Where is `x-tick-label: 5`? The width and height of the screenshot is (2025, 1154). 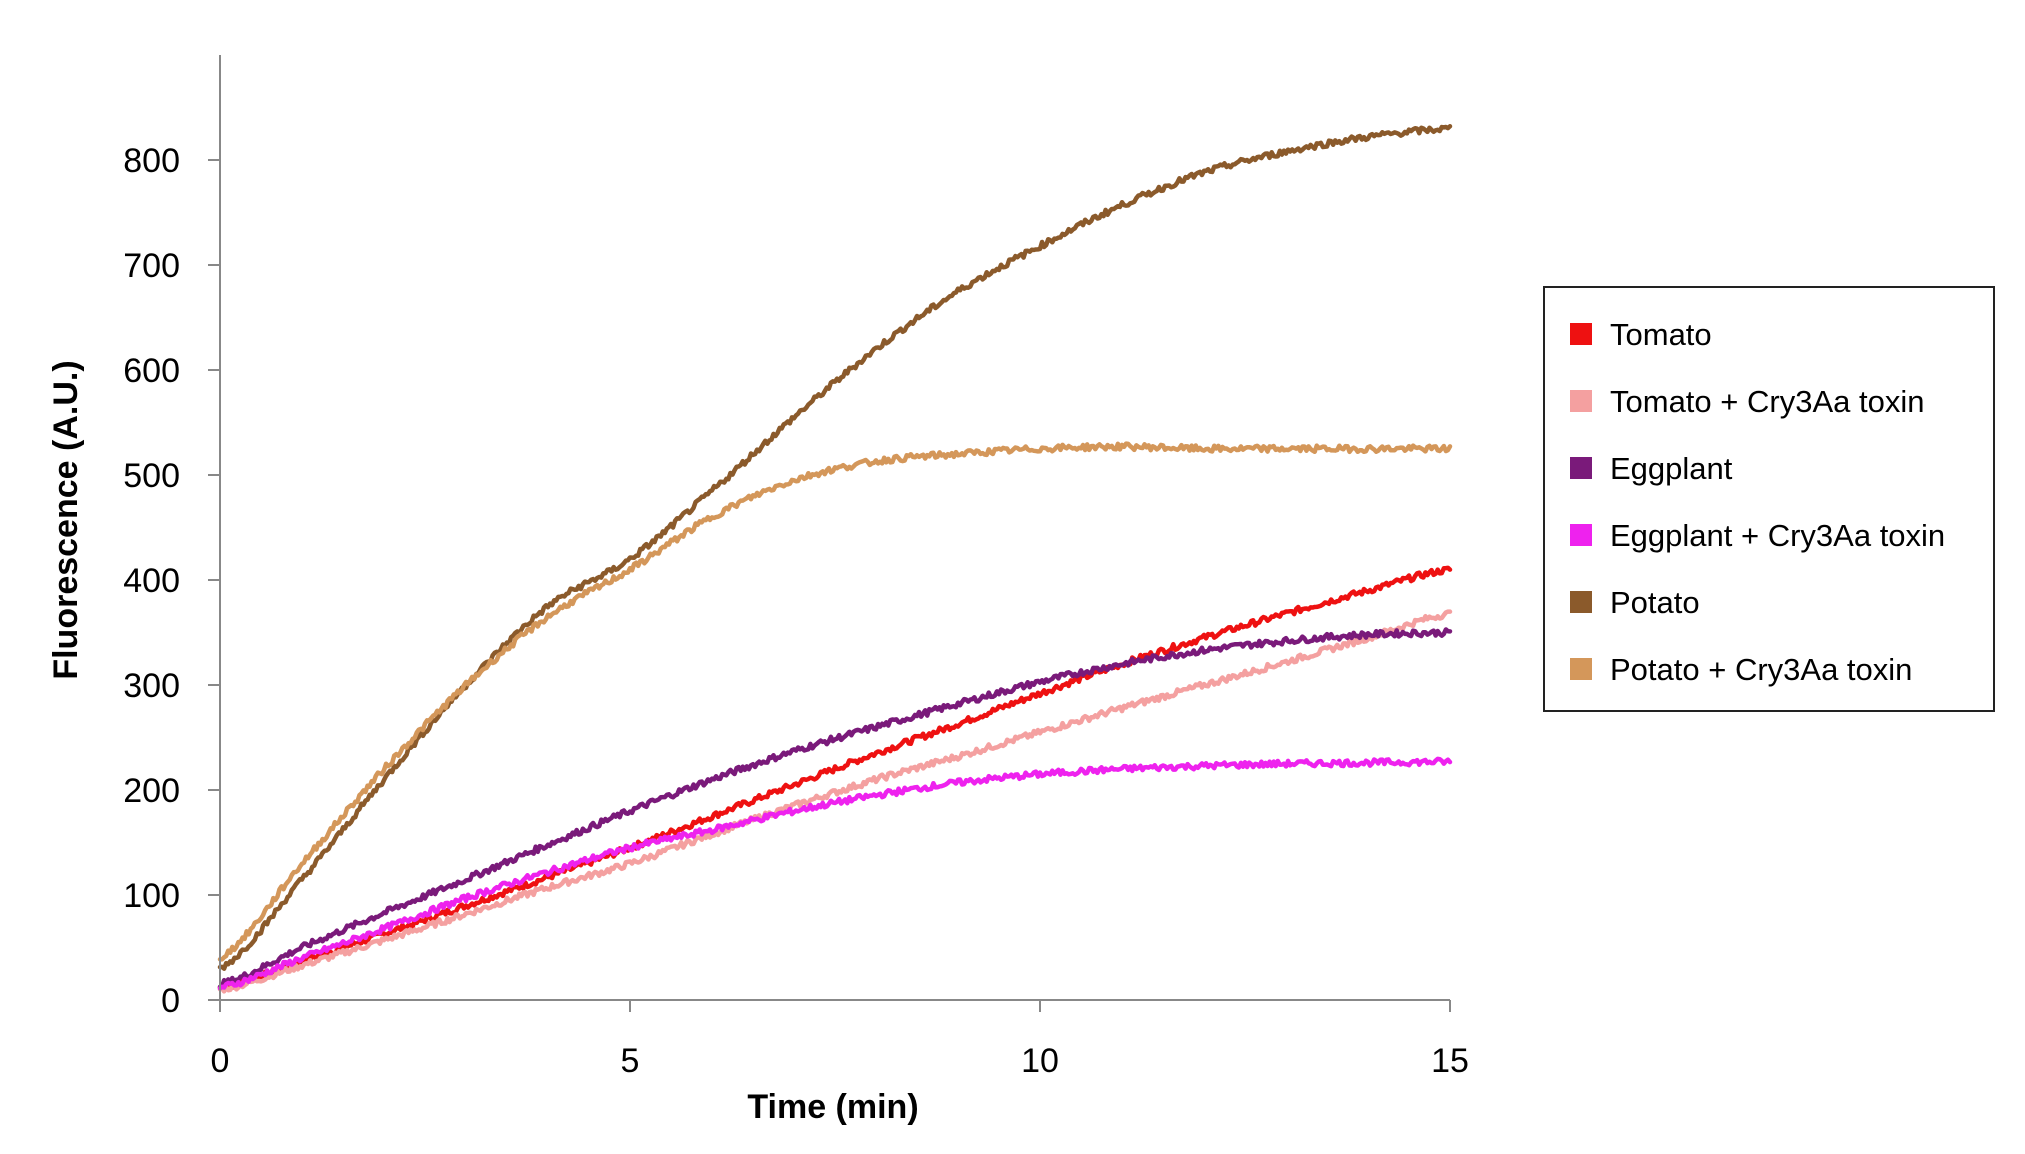 x-tick-label: 5 is located at coordinates (630, 1061).